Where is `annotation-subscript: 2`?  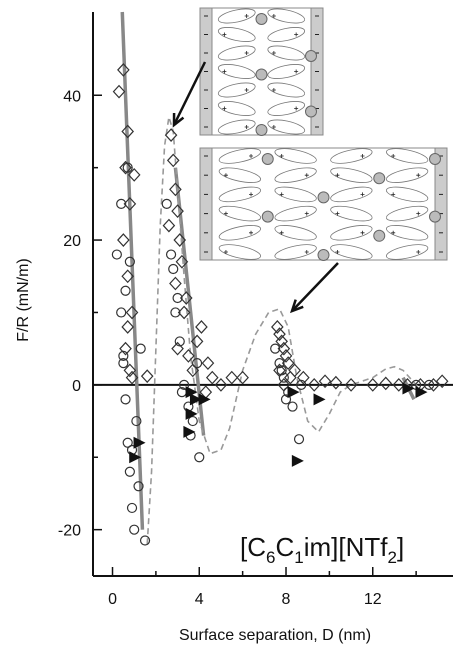
annotation-subscript: 2 is located at coordinates (391, 557).